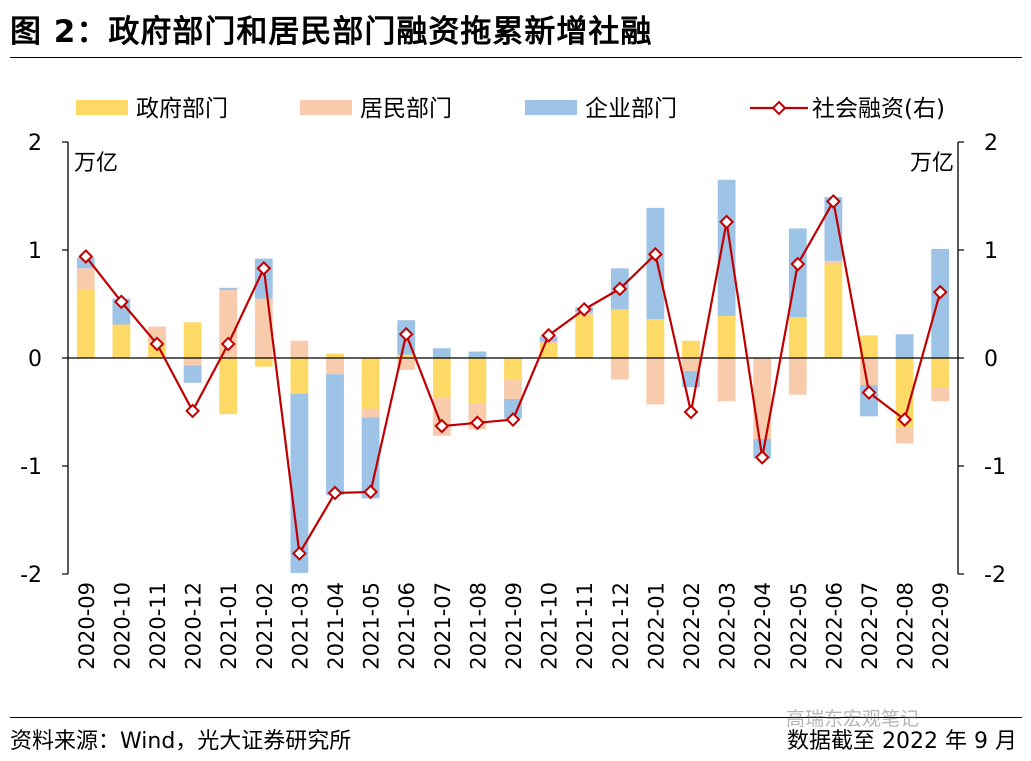  I want to click on figure-title: 图 2：政府部门和居民部门融资拖累新增社融, so click(331, 32).